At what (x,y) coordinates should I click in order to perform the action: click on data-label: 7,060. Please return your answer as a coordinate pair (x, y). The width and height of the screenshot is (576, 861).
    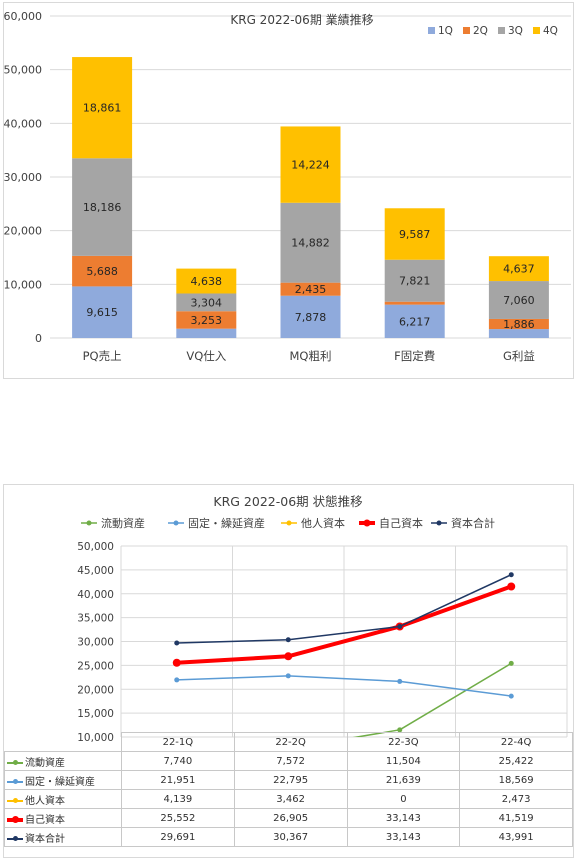
    Looking at the image, I should click on (519, 300).